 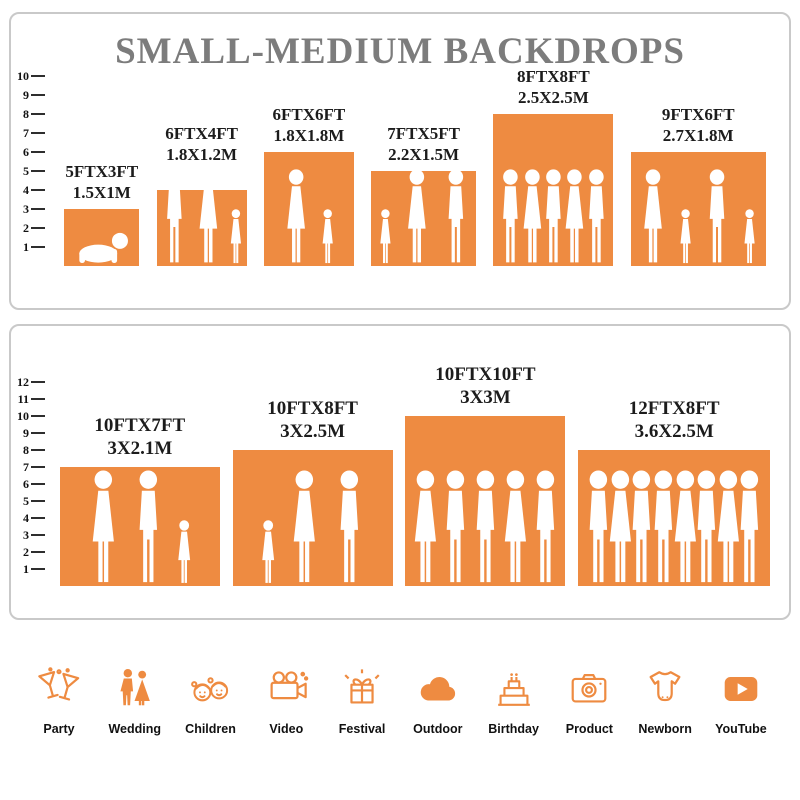 I want to click on backdrop-size-label: 10FTX8FT 3X2.5M, so click(x=312, y=421).